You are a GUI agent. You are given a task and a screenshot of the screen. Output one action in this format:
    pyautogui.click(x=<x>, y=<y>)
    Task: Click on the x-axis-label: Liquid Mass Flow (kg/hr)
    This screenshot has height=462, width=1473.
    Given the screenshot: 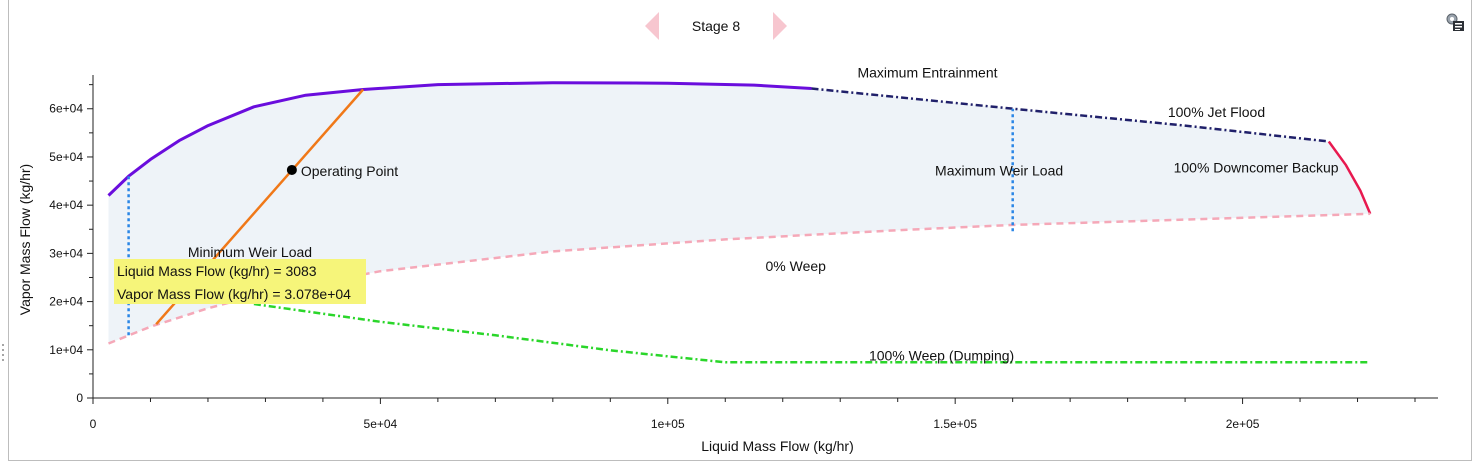 What is the action you would take?
    pyautogui.click(x=777, y=446)
    